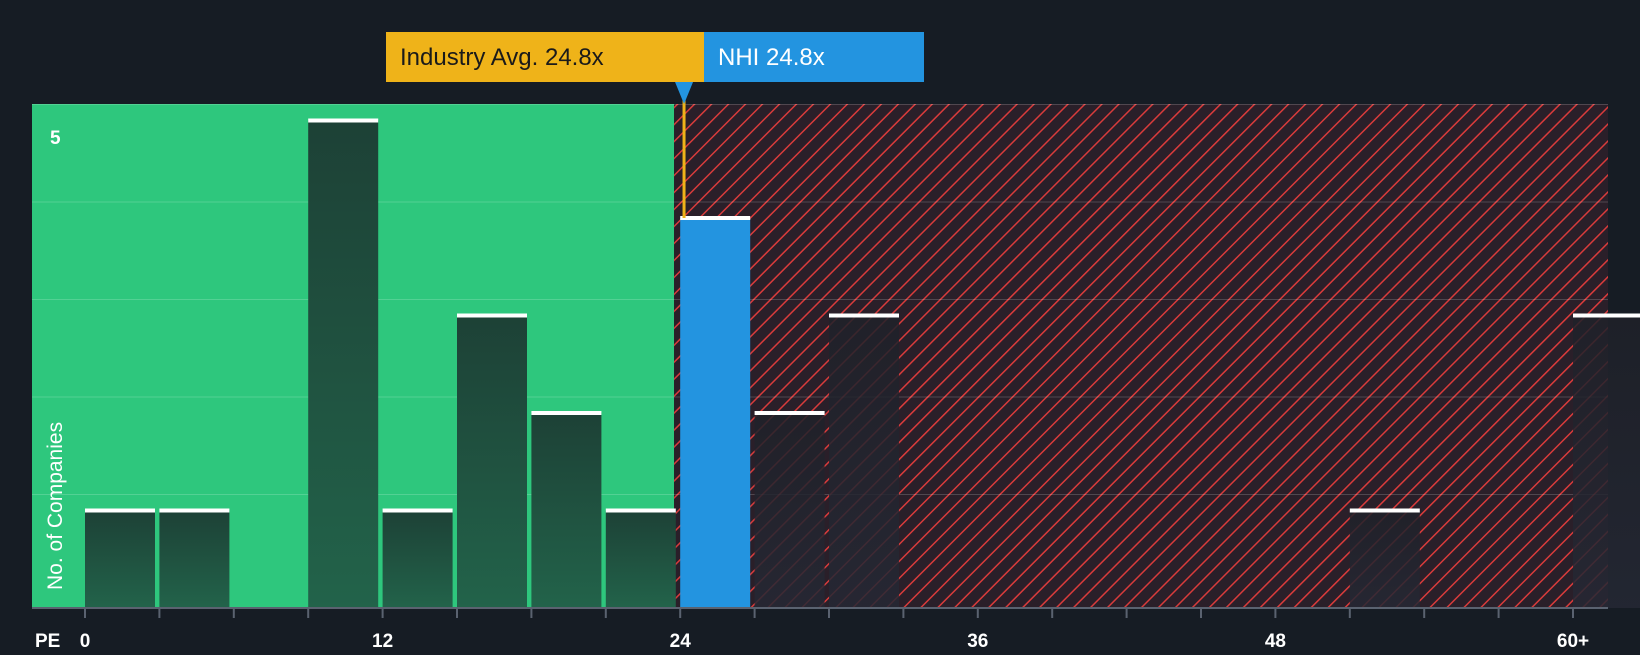  What do you see at coordinates (47, 640) in the screenshot?
I see `x-axis-label: PE` at bounding box center [47, 640].